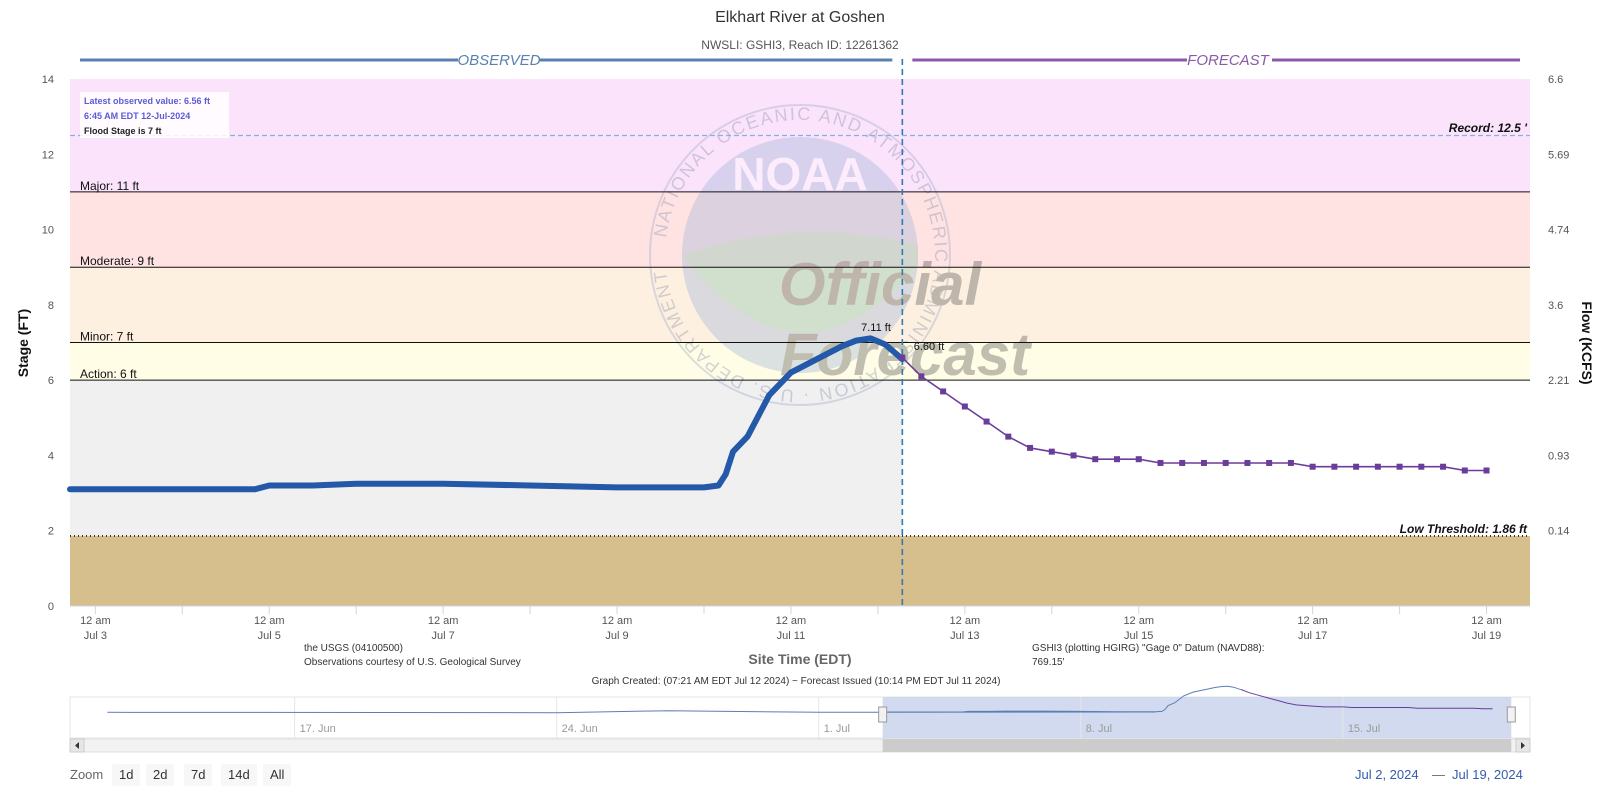  What do you see at coordinates (277, 775) in the screenshot?
I see `zoom-all-button: All` at bounding box center [277, 775].